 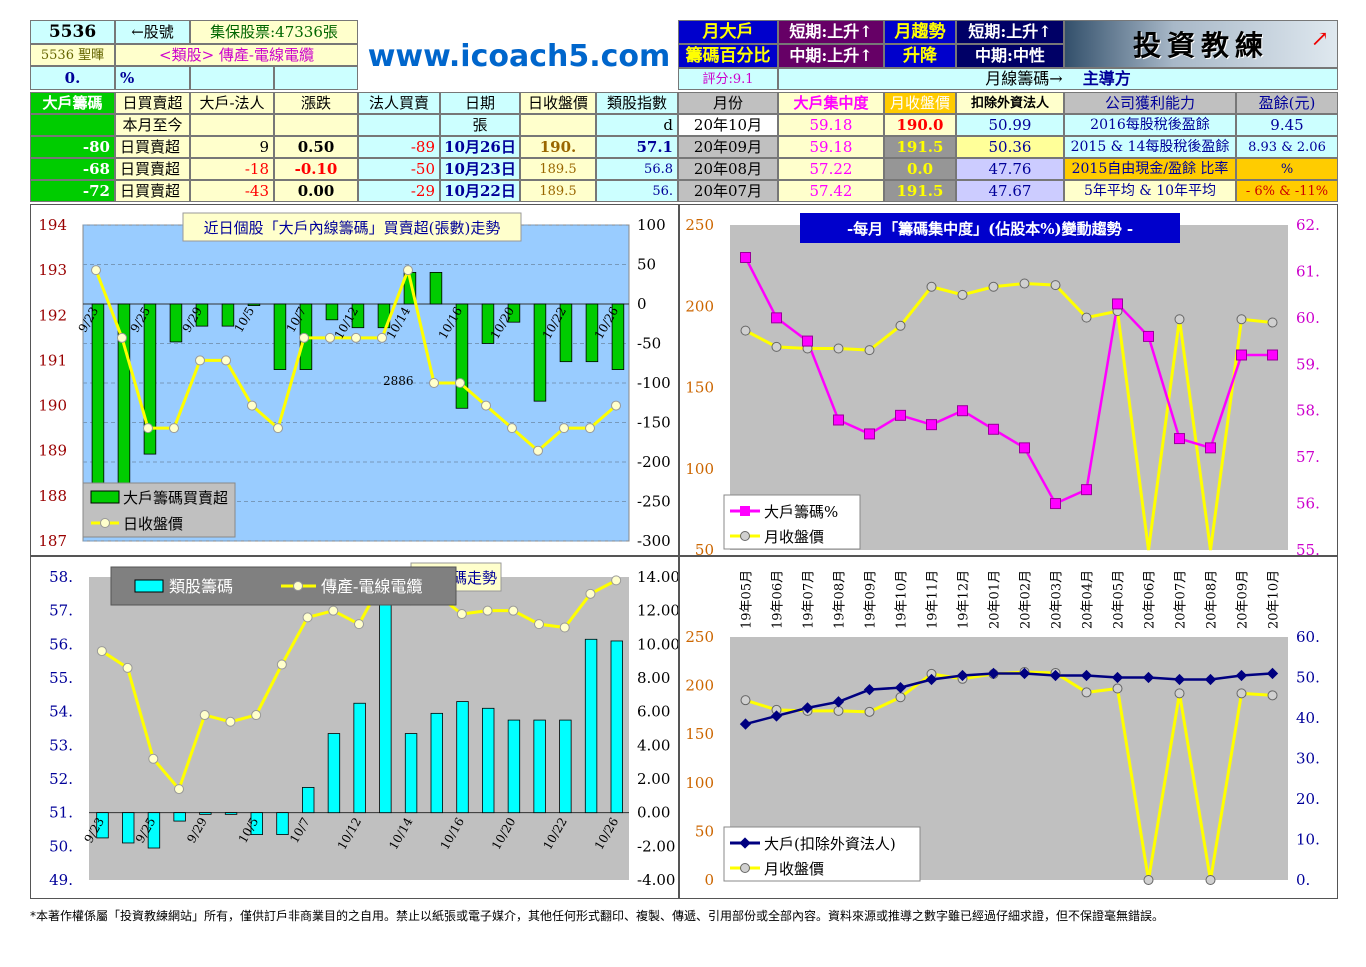 What do you see at coordinates (654, 541) in the screenshot?
I see `right-tick-label: -300` at bounding box center [654, 541].